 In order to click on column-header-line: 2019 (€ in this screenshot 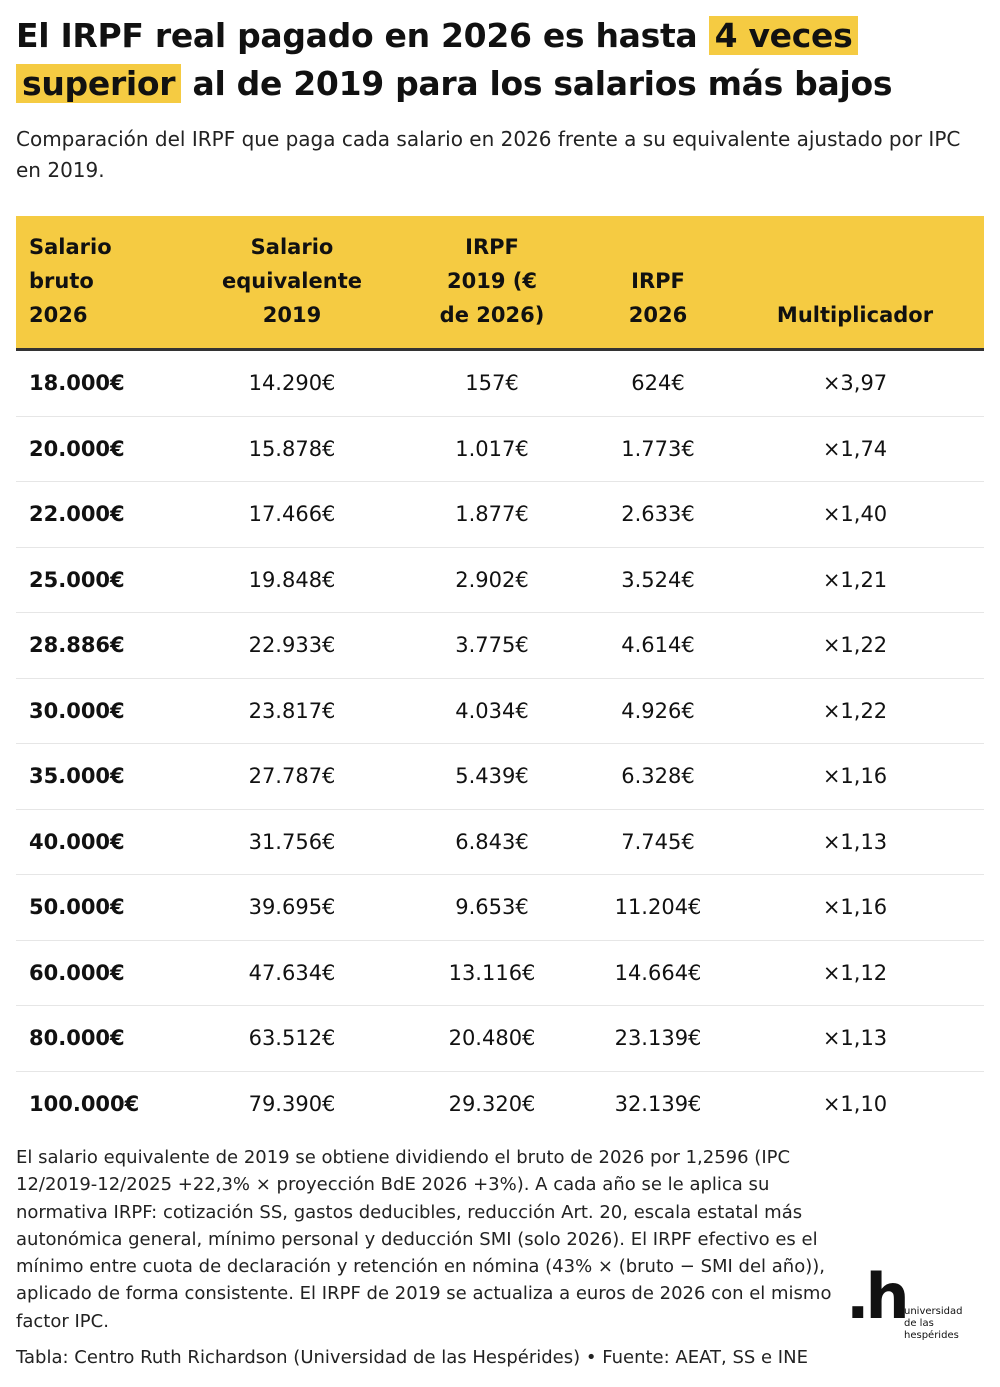, I will do `click(492, 281)`.